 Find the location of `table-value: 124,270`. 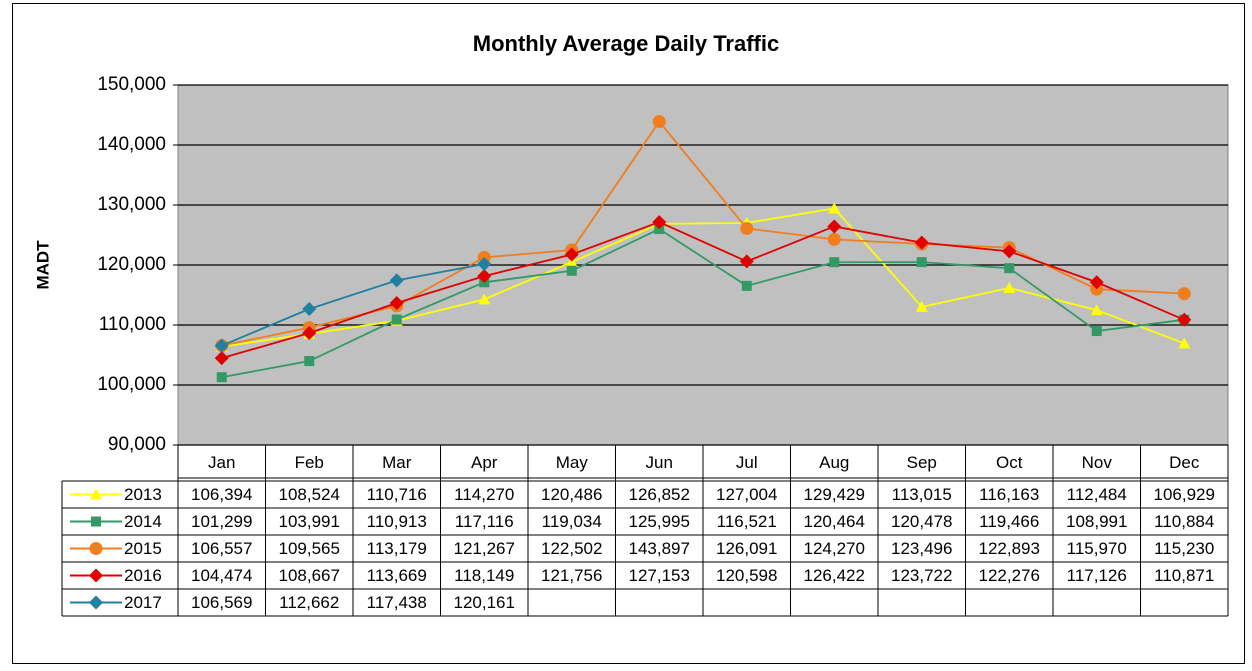

table-value: 124,270 is located at coordinates (834, 548).